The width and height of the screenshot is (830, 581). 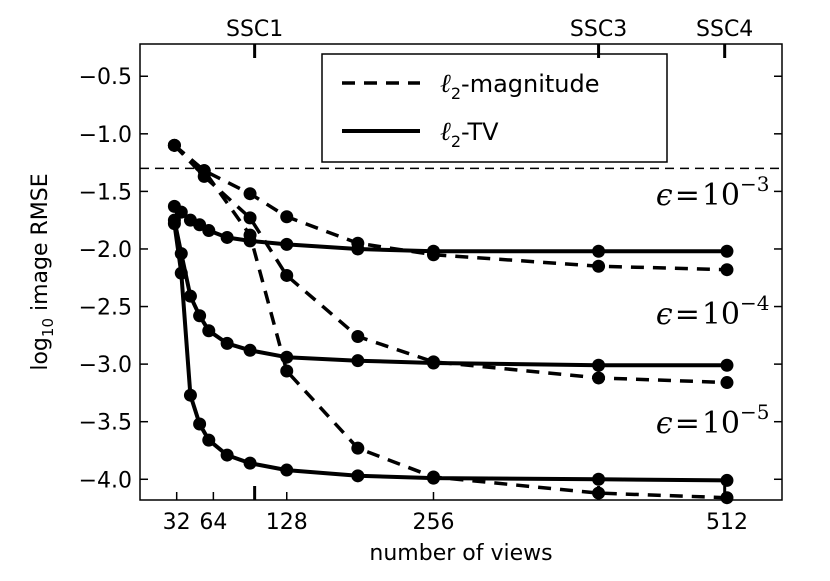 I want to click on x-tick-label: 64, so click(x=213, y=522).